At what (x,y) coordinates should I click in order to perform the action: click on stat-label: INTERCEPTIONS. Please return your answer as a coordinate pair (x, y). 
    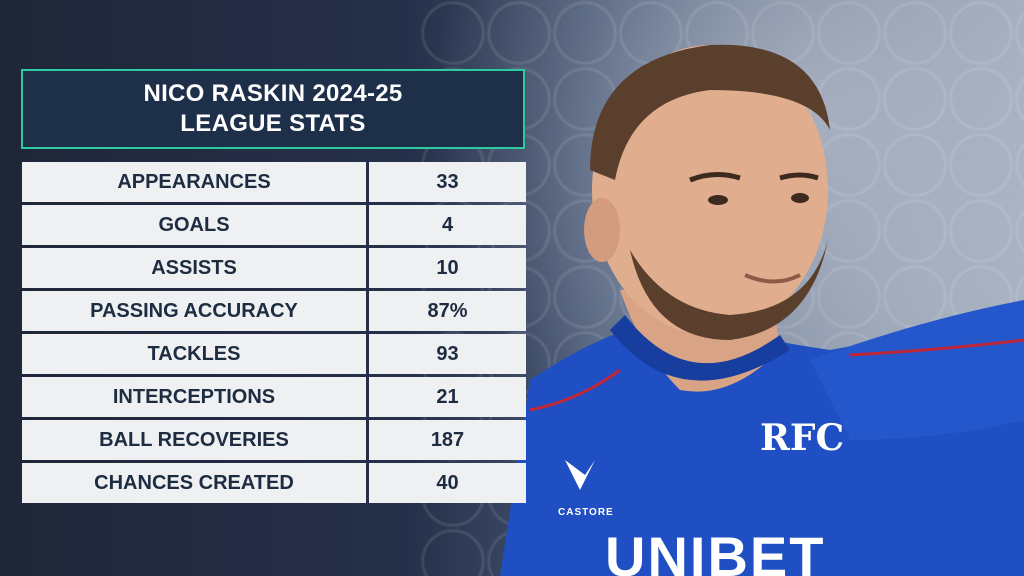
    Looking at the image, I should click on (194, 397).